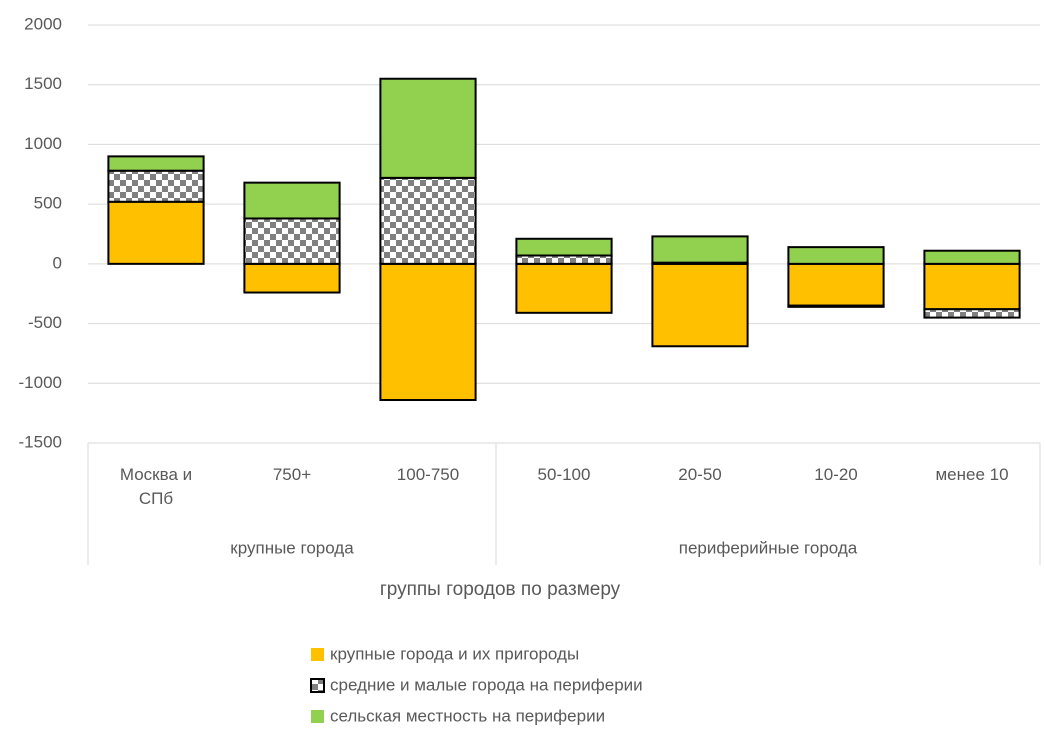 Image resolution: width=1044 pixels, height=732 pixels. What do you see at coordinates (48, 203) in the screenshot?
I see `y-tick-label: 500` at bounding box center [48, 203].